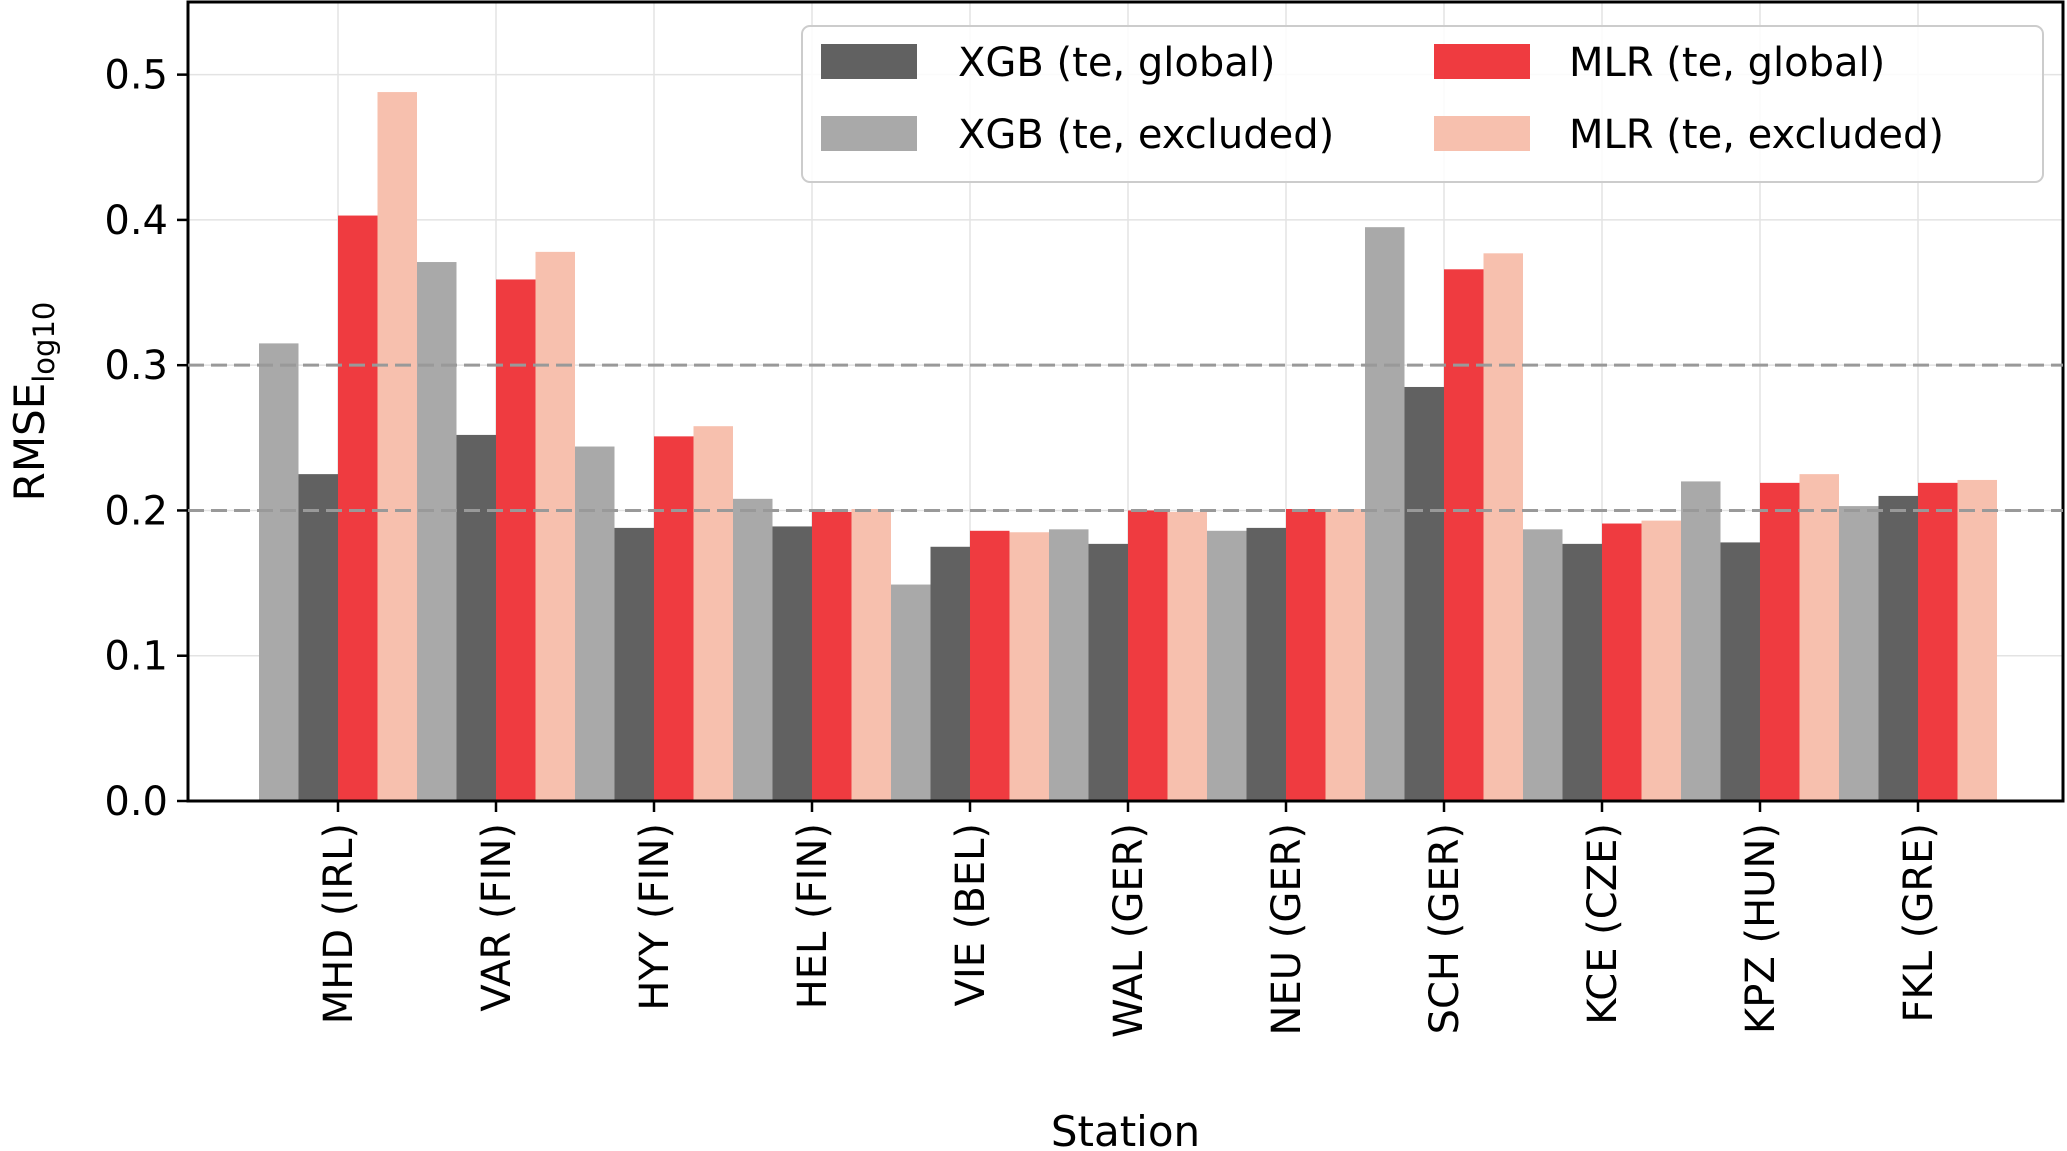 This screenshot has width=2067, height=1151. I want to click on y-tick-label: 0.5, so click(136, 76).